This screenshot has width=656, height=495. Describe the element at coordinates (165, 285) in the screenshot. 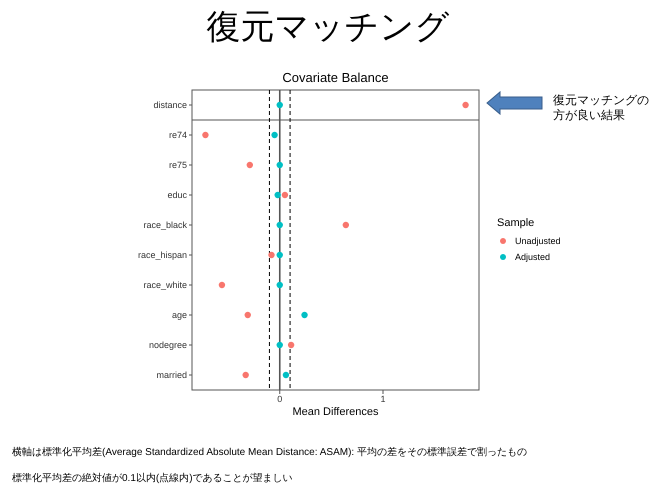

I see `y-tick-label: race_white` at that location.